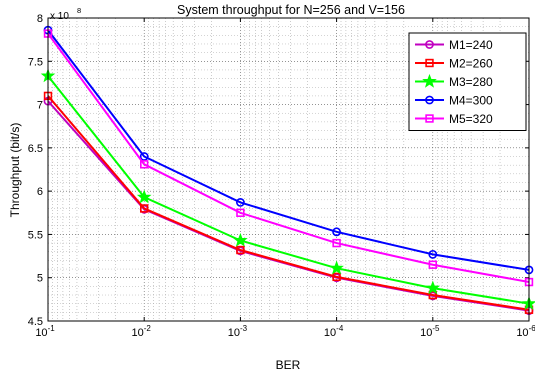 The image size is (535, 375). Describe the element at coordinates (471, 64) in the screenshot. I see `legend-label: M2=260` at that location.